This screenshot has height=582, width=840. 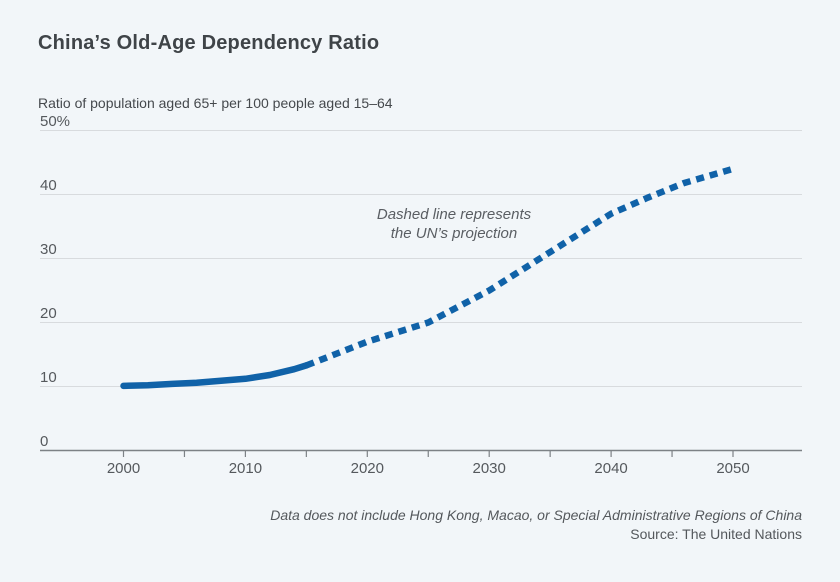 What do you see at coordinates (215, 376) in the screenshot?
I see `series-historical` at bounding box center [215, 376].